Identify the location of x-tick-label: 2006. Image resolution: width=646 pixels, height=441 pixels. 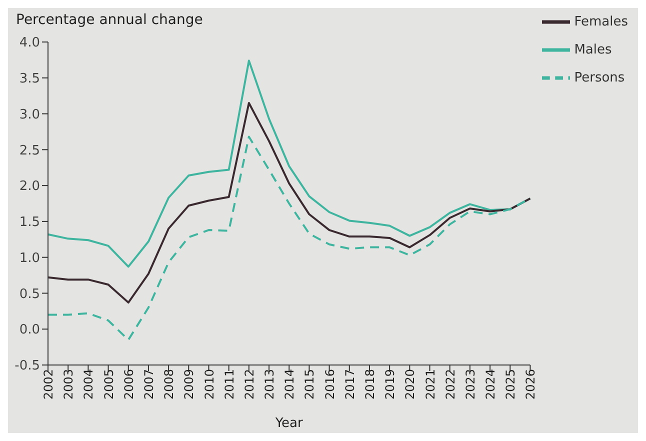
(129, 384).